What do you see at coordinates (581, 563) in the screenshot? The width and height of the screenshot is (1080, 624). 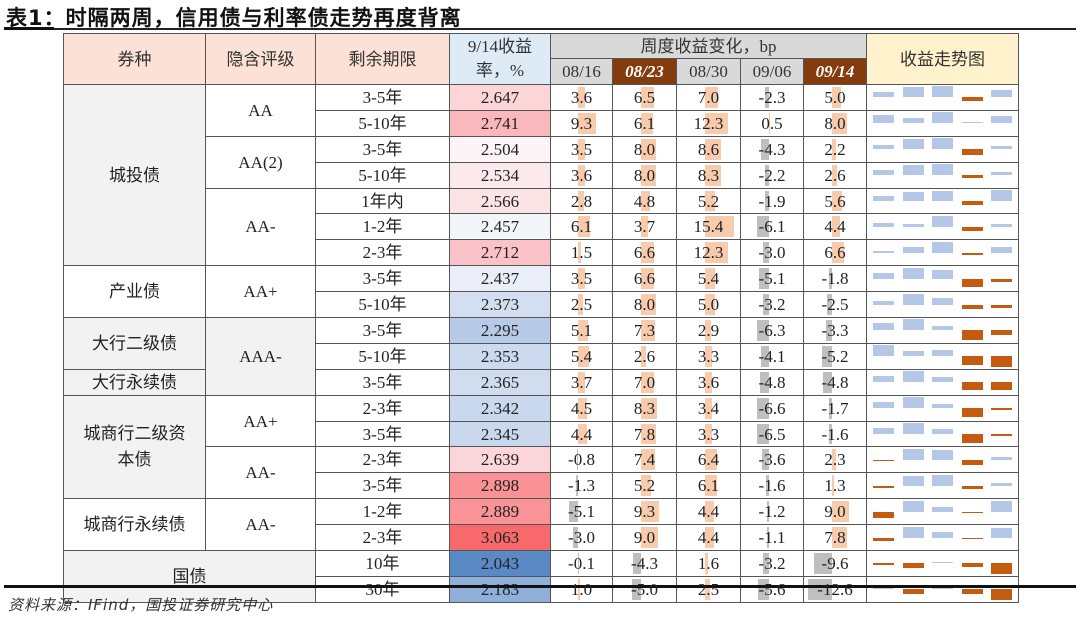 I see `weekly-change-cell: -0.1` at bounding box center [581, 563].